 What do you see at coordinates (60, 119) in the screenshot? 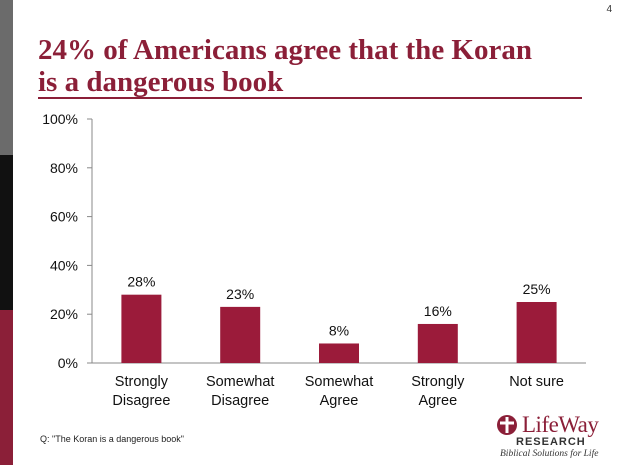
I see `y-tick-label: 100%` at bounding box center [60, 119].